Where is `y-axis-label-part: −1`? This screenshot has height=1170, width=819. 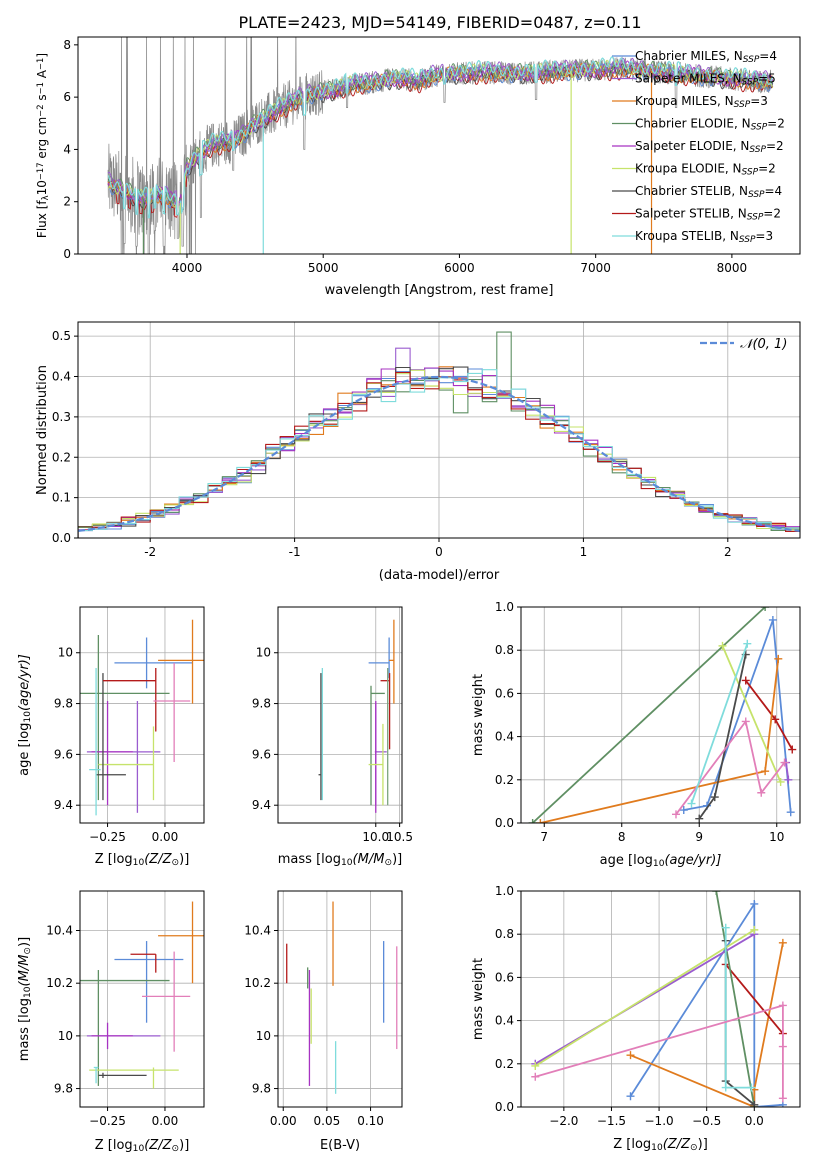
y-axis-label-part: −1 is located at coordinates (40, 64).